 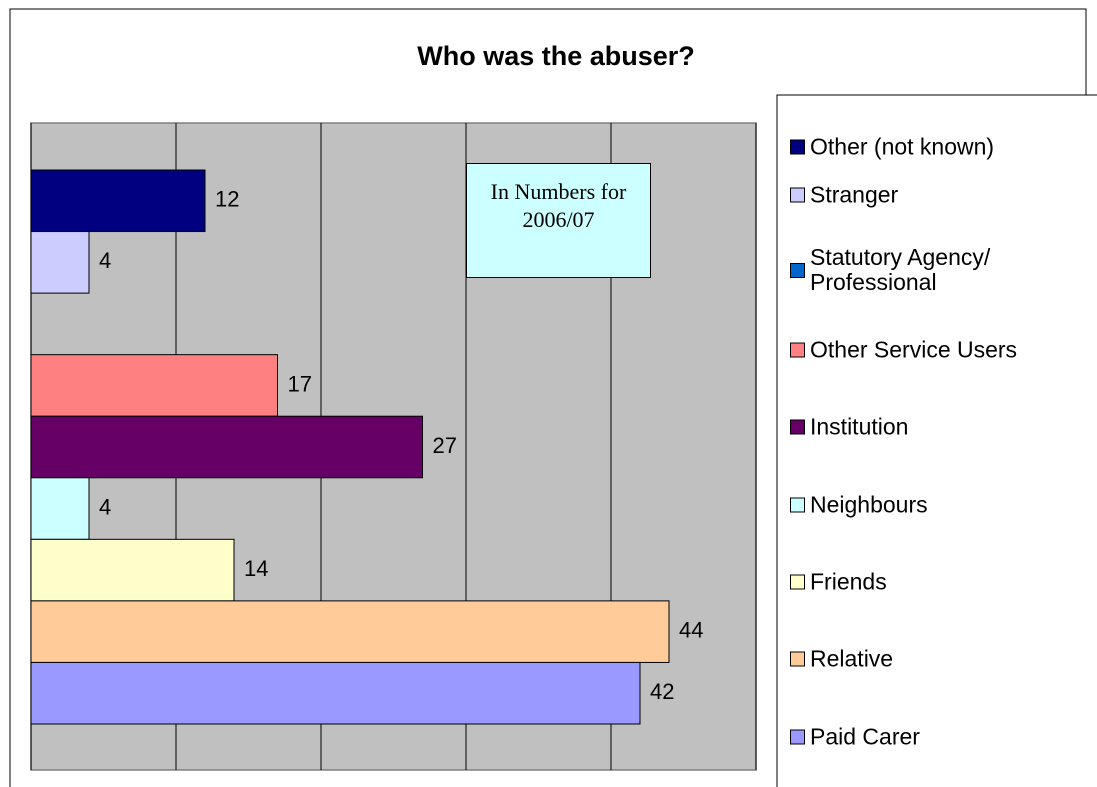 What do you see at coordinates (940, 426) in the screenshot?
I see `legend-item: Institution` at bounding box center [940, 426].